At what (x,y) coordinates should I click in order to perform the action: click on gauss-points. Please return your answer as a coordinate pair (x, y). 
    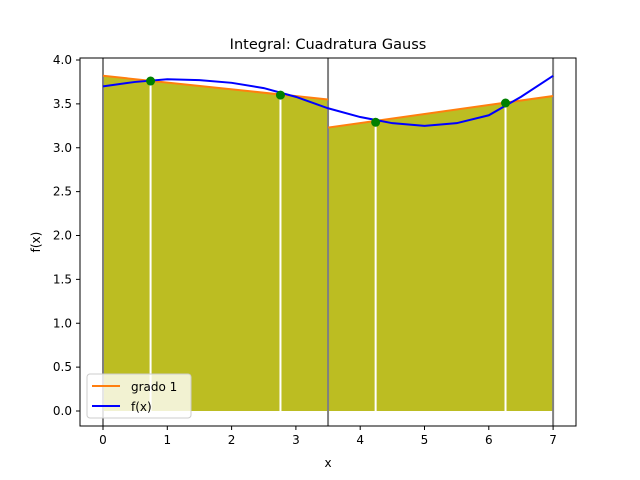
    Looking at the image, I should click on (328, 101).